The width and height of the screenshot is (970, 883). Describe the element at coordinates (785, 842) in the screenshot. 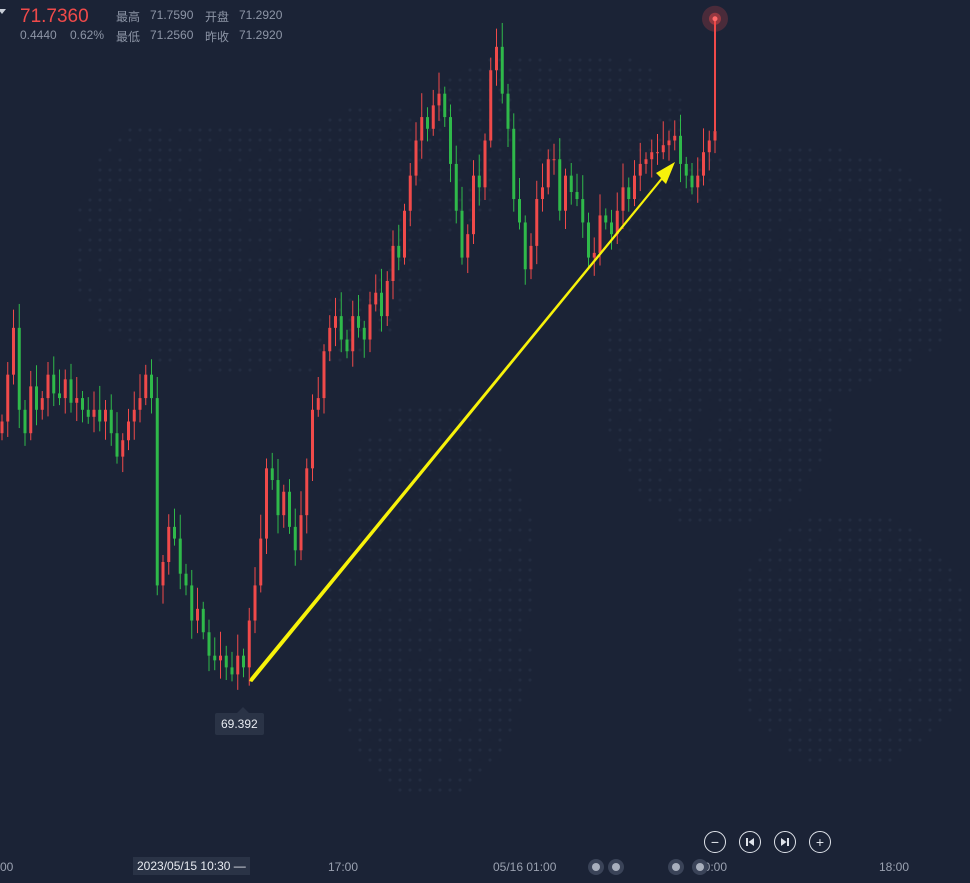

I see `skip-forward-button` at that location.